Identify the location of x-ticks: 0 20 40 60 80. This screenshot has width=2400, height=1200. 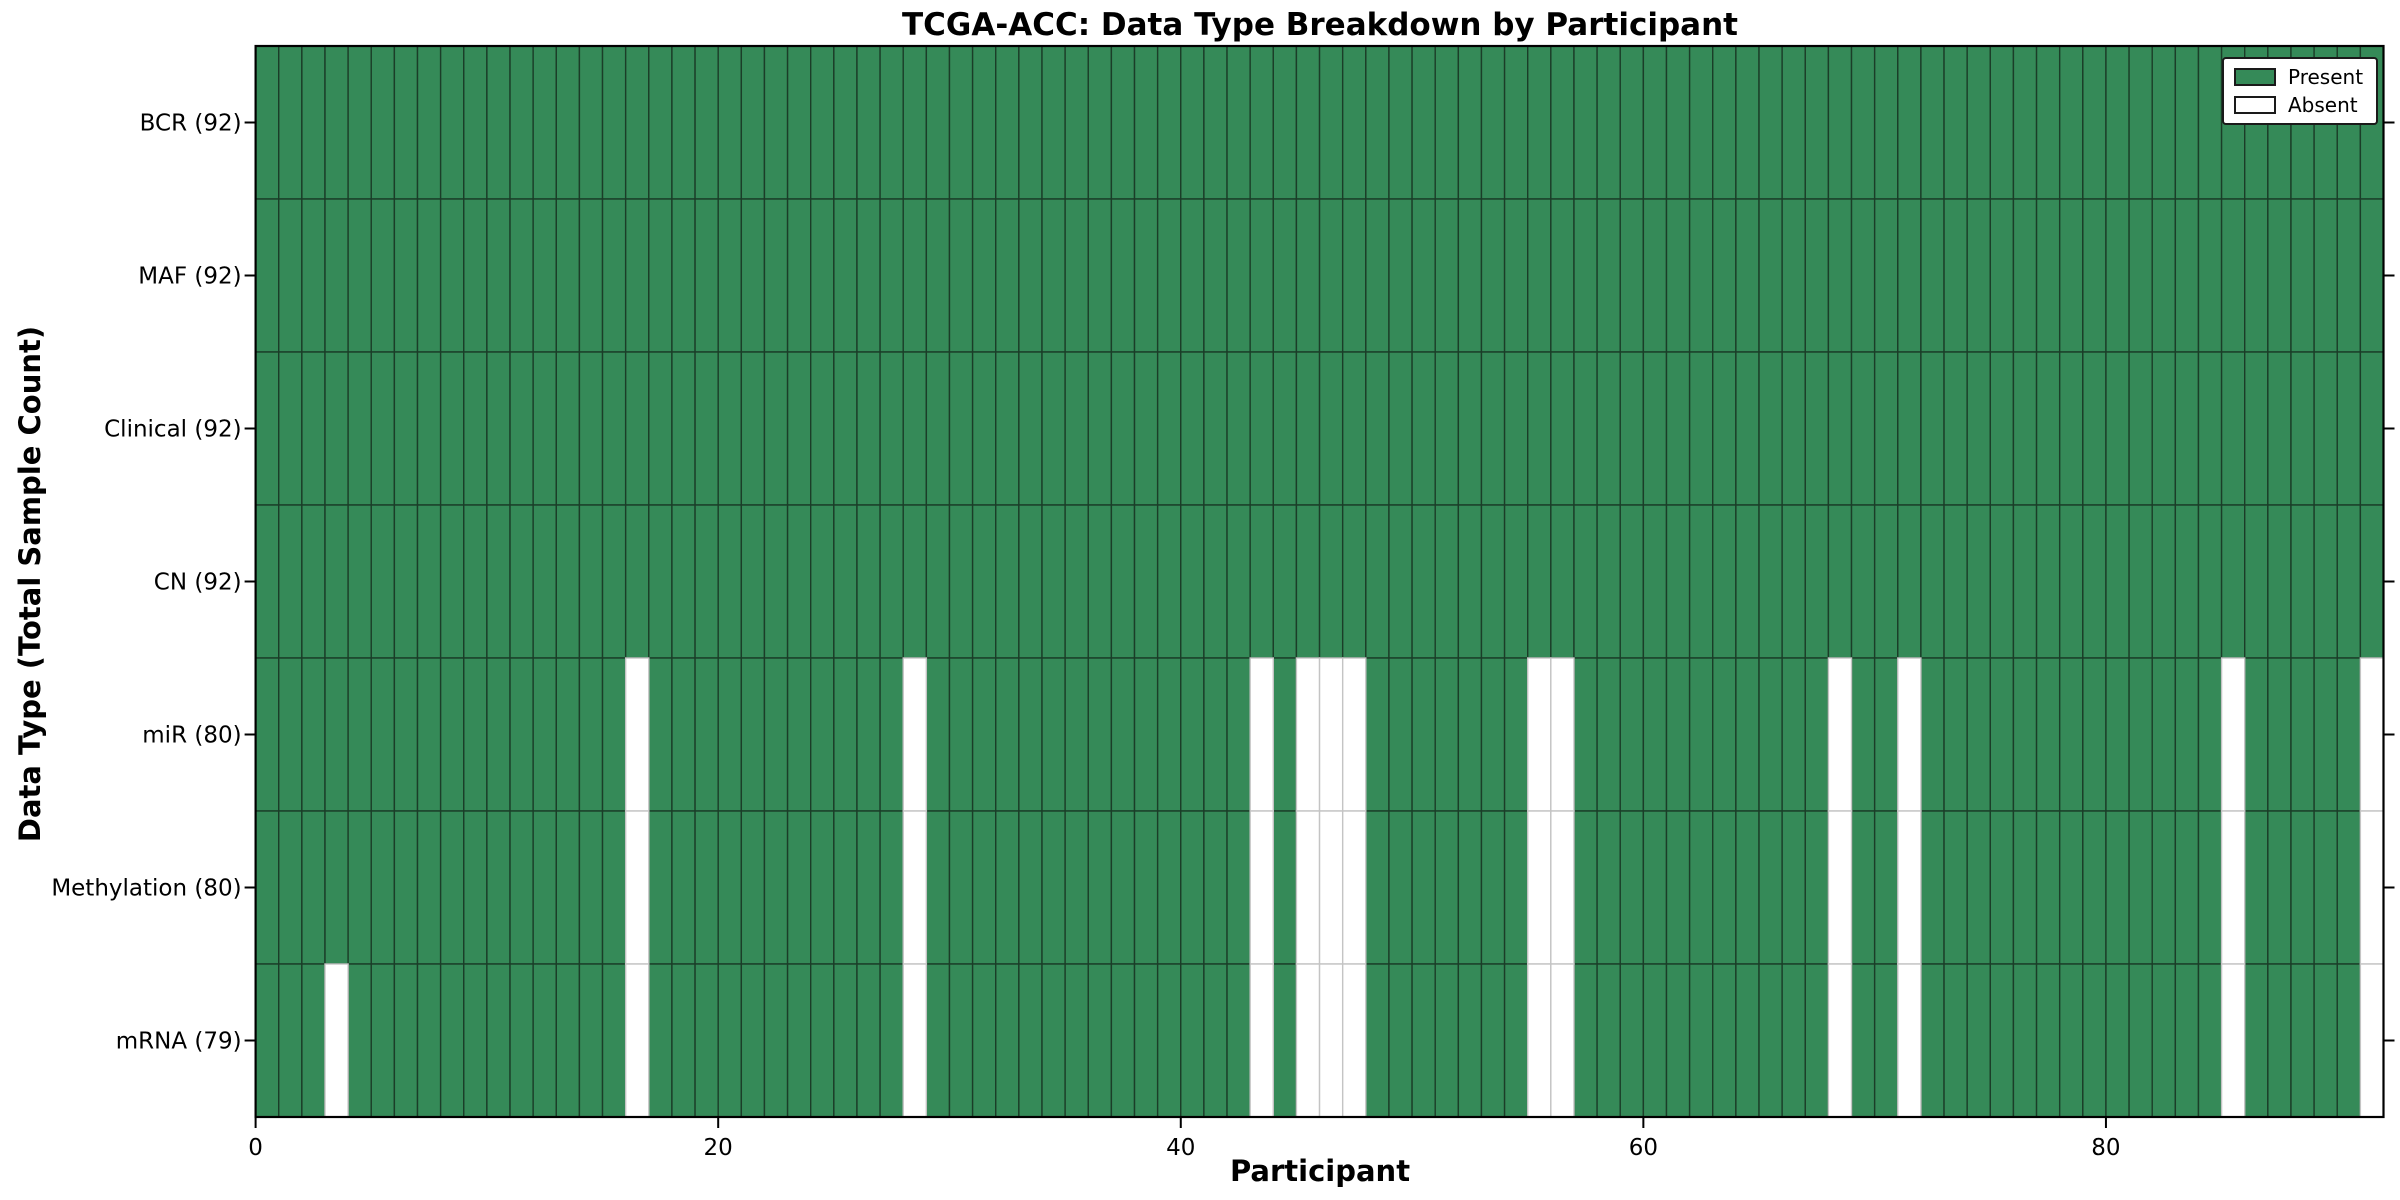
(1184, 1139).